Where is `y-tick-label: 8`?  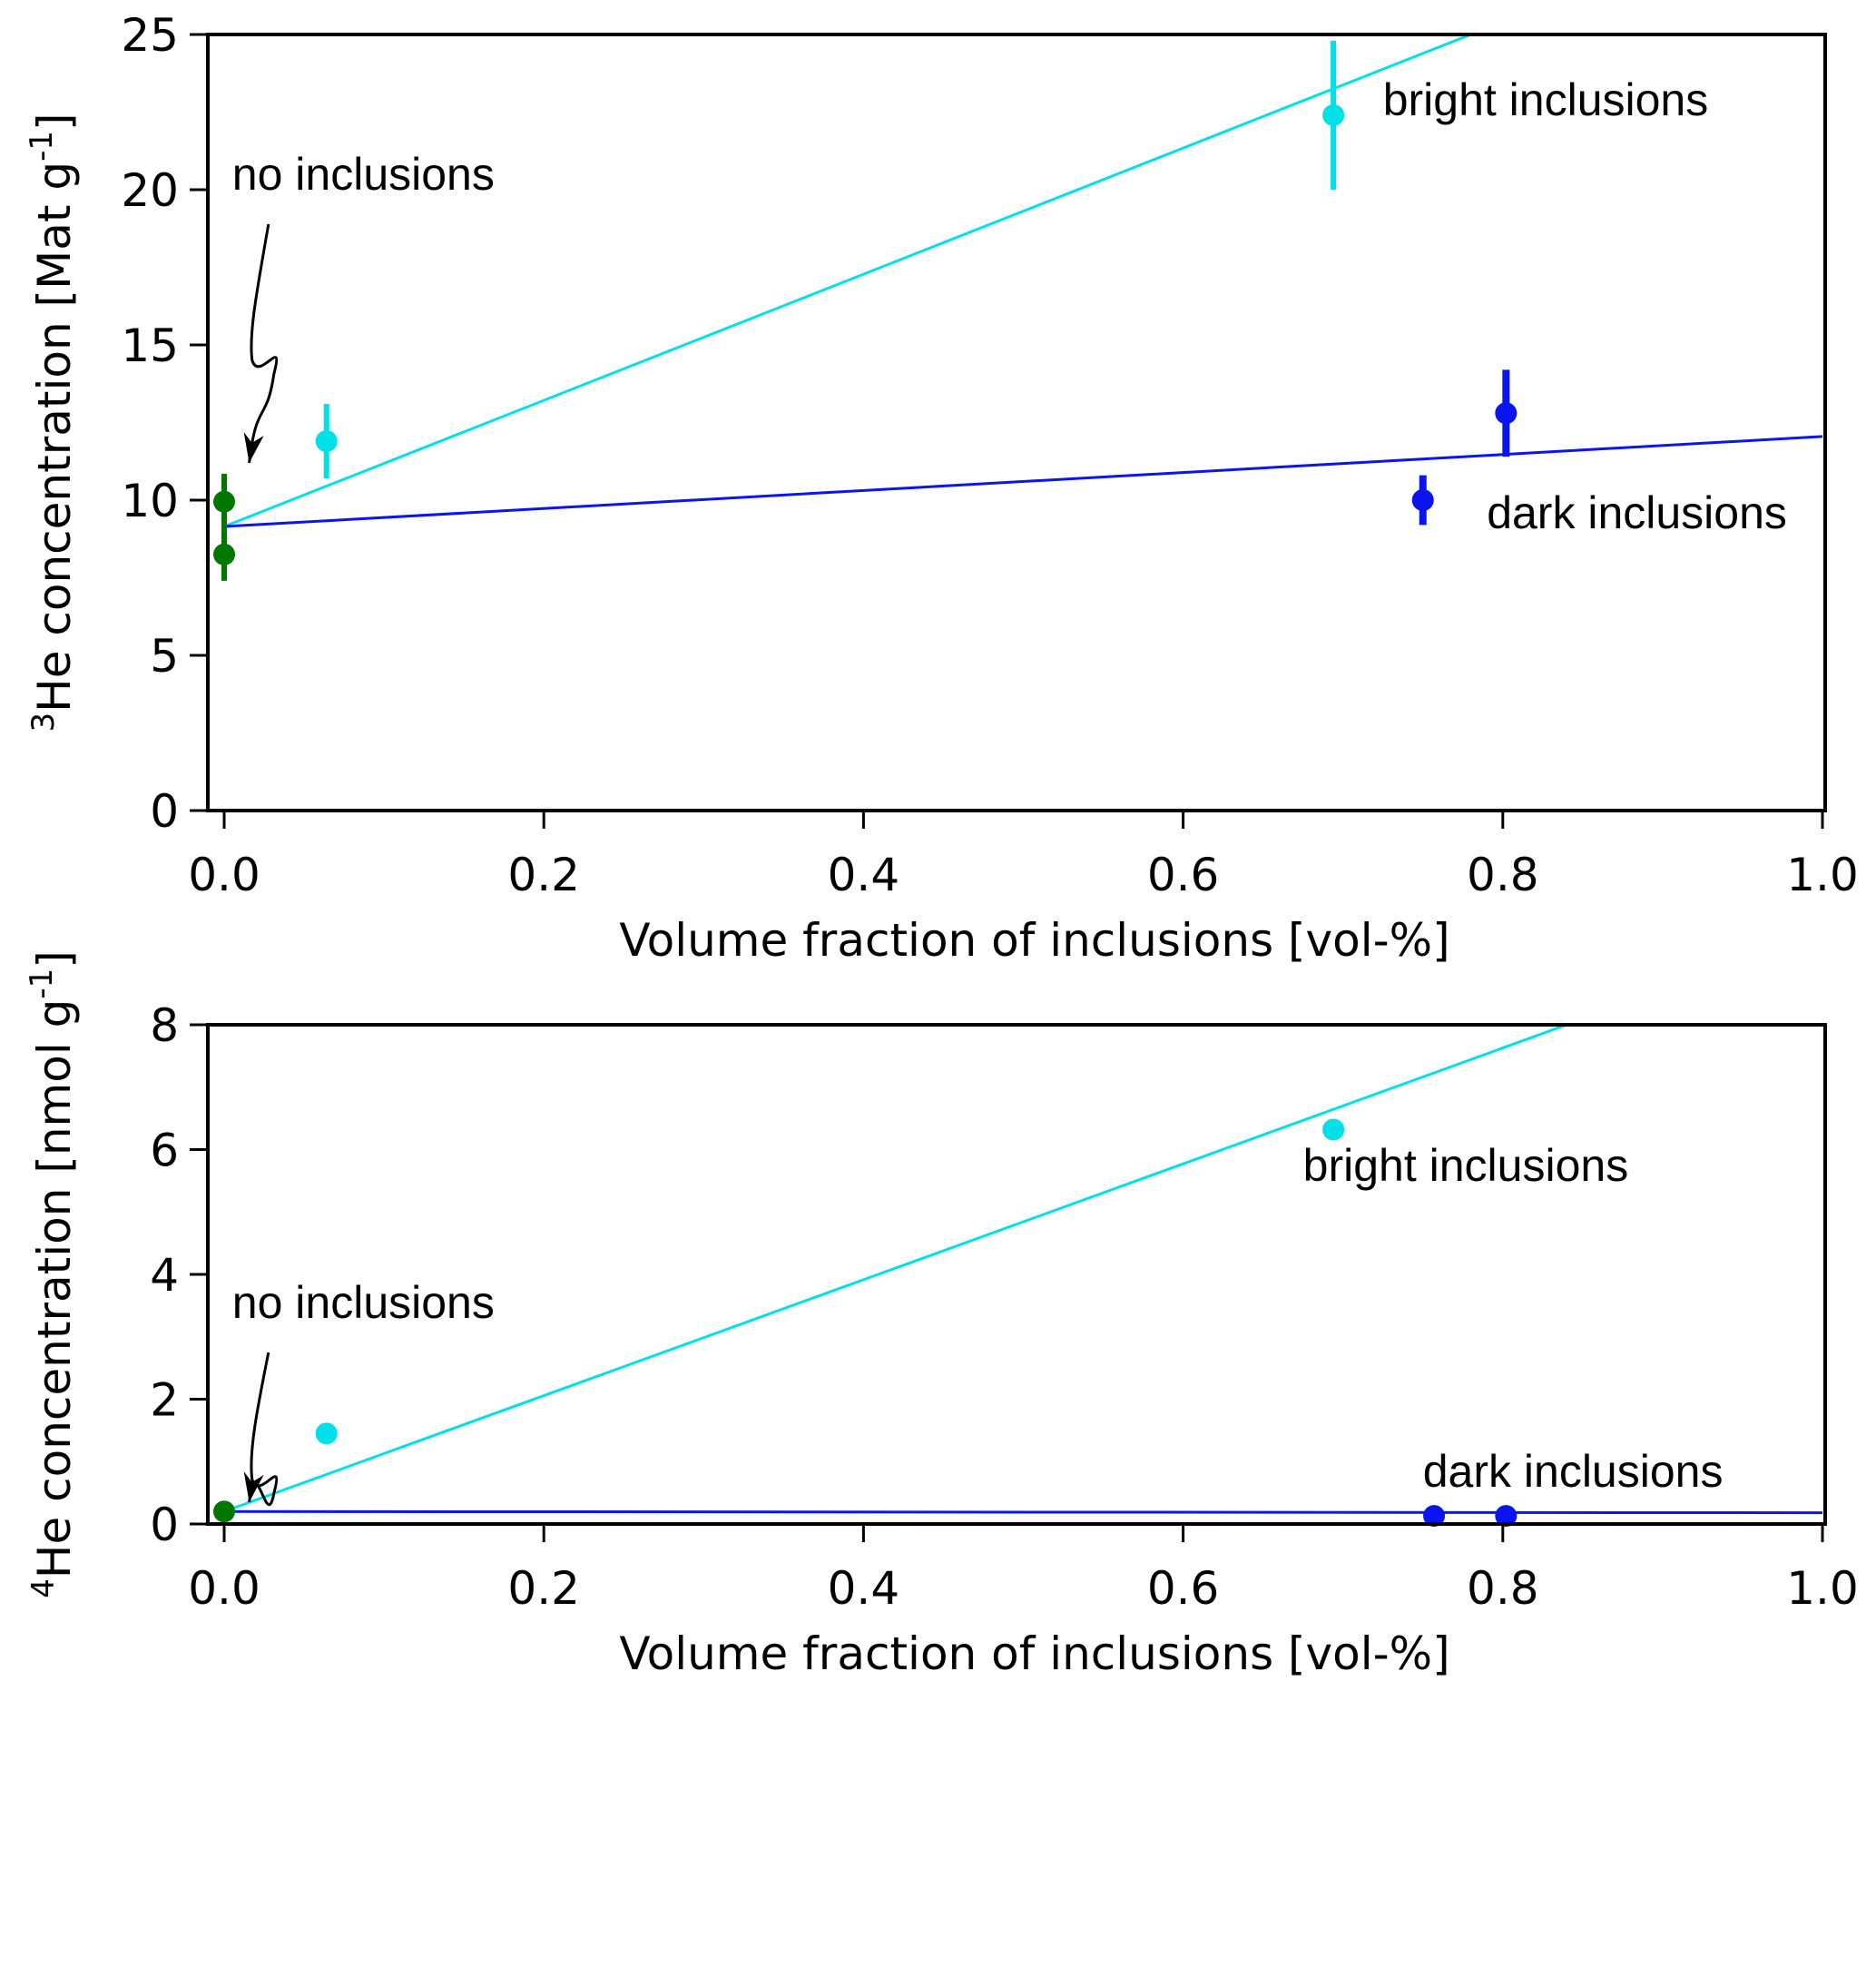 y-tick-label: 8 is located at coordinates (164, 1025).